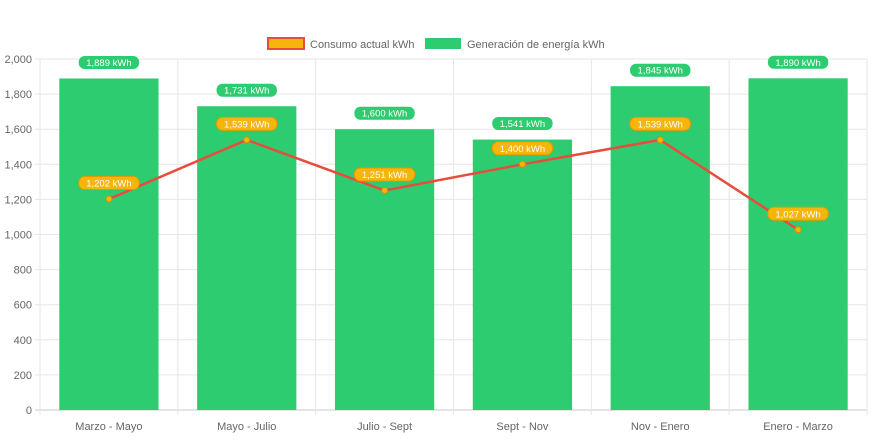 This screenshot has height=441, width=873. I want to click on line-value-label: 1,027 kWh, so click(798, 213).